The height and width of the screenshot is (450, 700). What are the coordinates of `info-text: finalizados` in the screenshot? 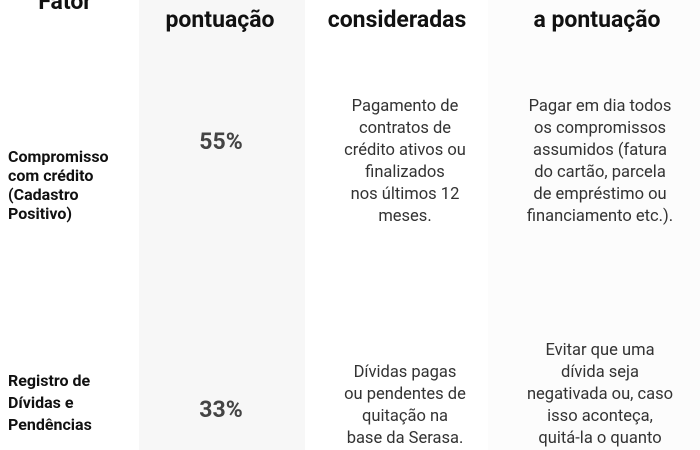 It's located at (405, 172).